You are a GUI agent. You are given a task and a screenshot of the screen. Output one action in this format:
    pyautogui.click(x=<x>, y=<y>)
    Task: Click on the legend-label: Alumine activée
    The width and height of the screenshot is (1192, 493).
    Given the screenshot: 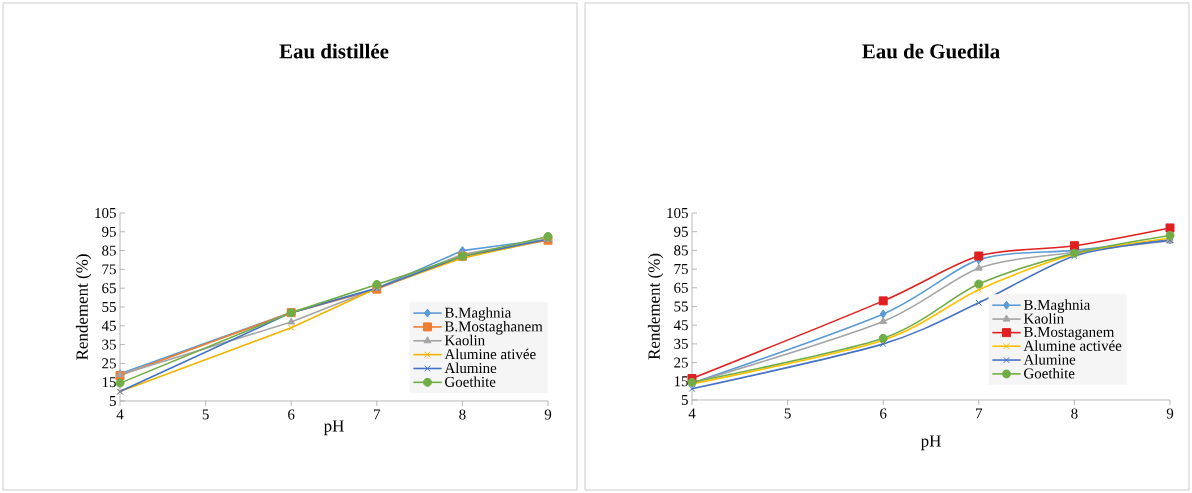 What is the action you would take?
    pyautogui.click(x=1072, y=345)
    